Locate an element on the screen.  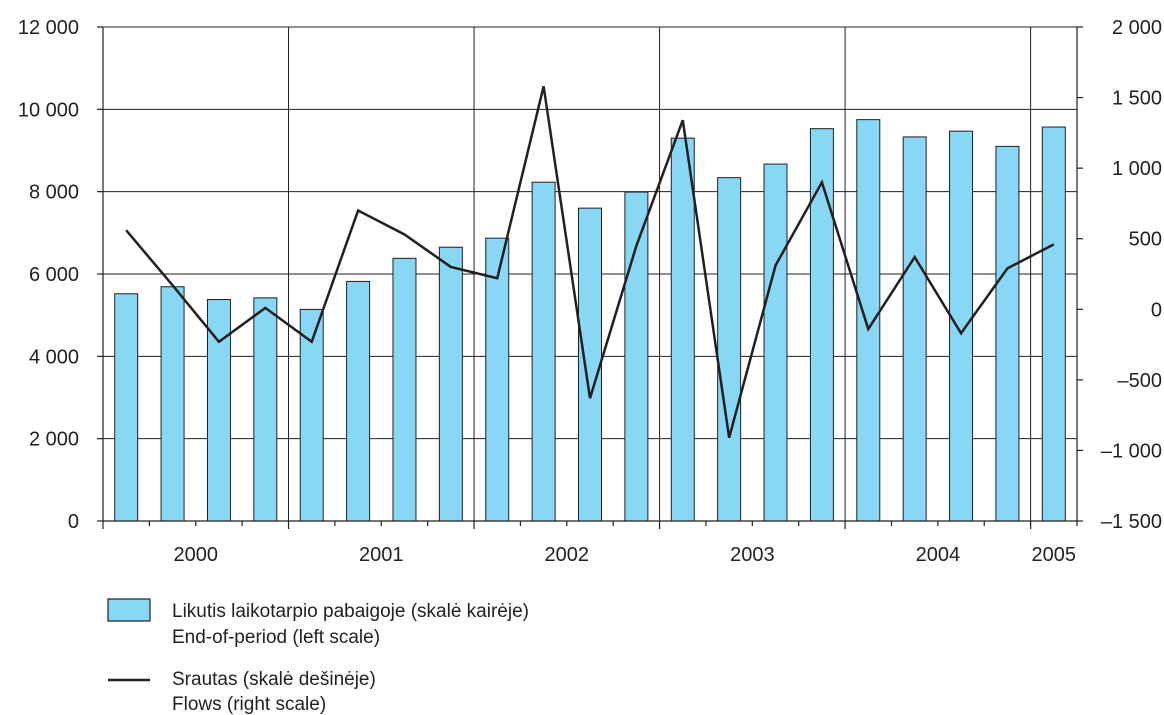
left-tick-label: 8 000 is located at coordinates (54, 193).